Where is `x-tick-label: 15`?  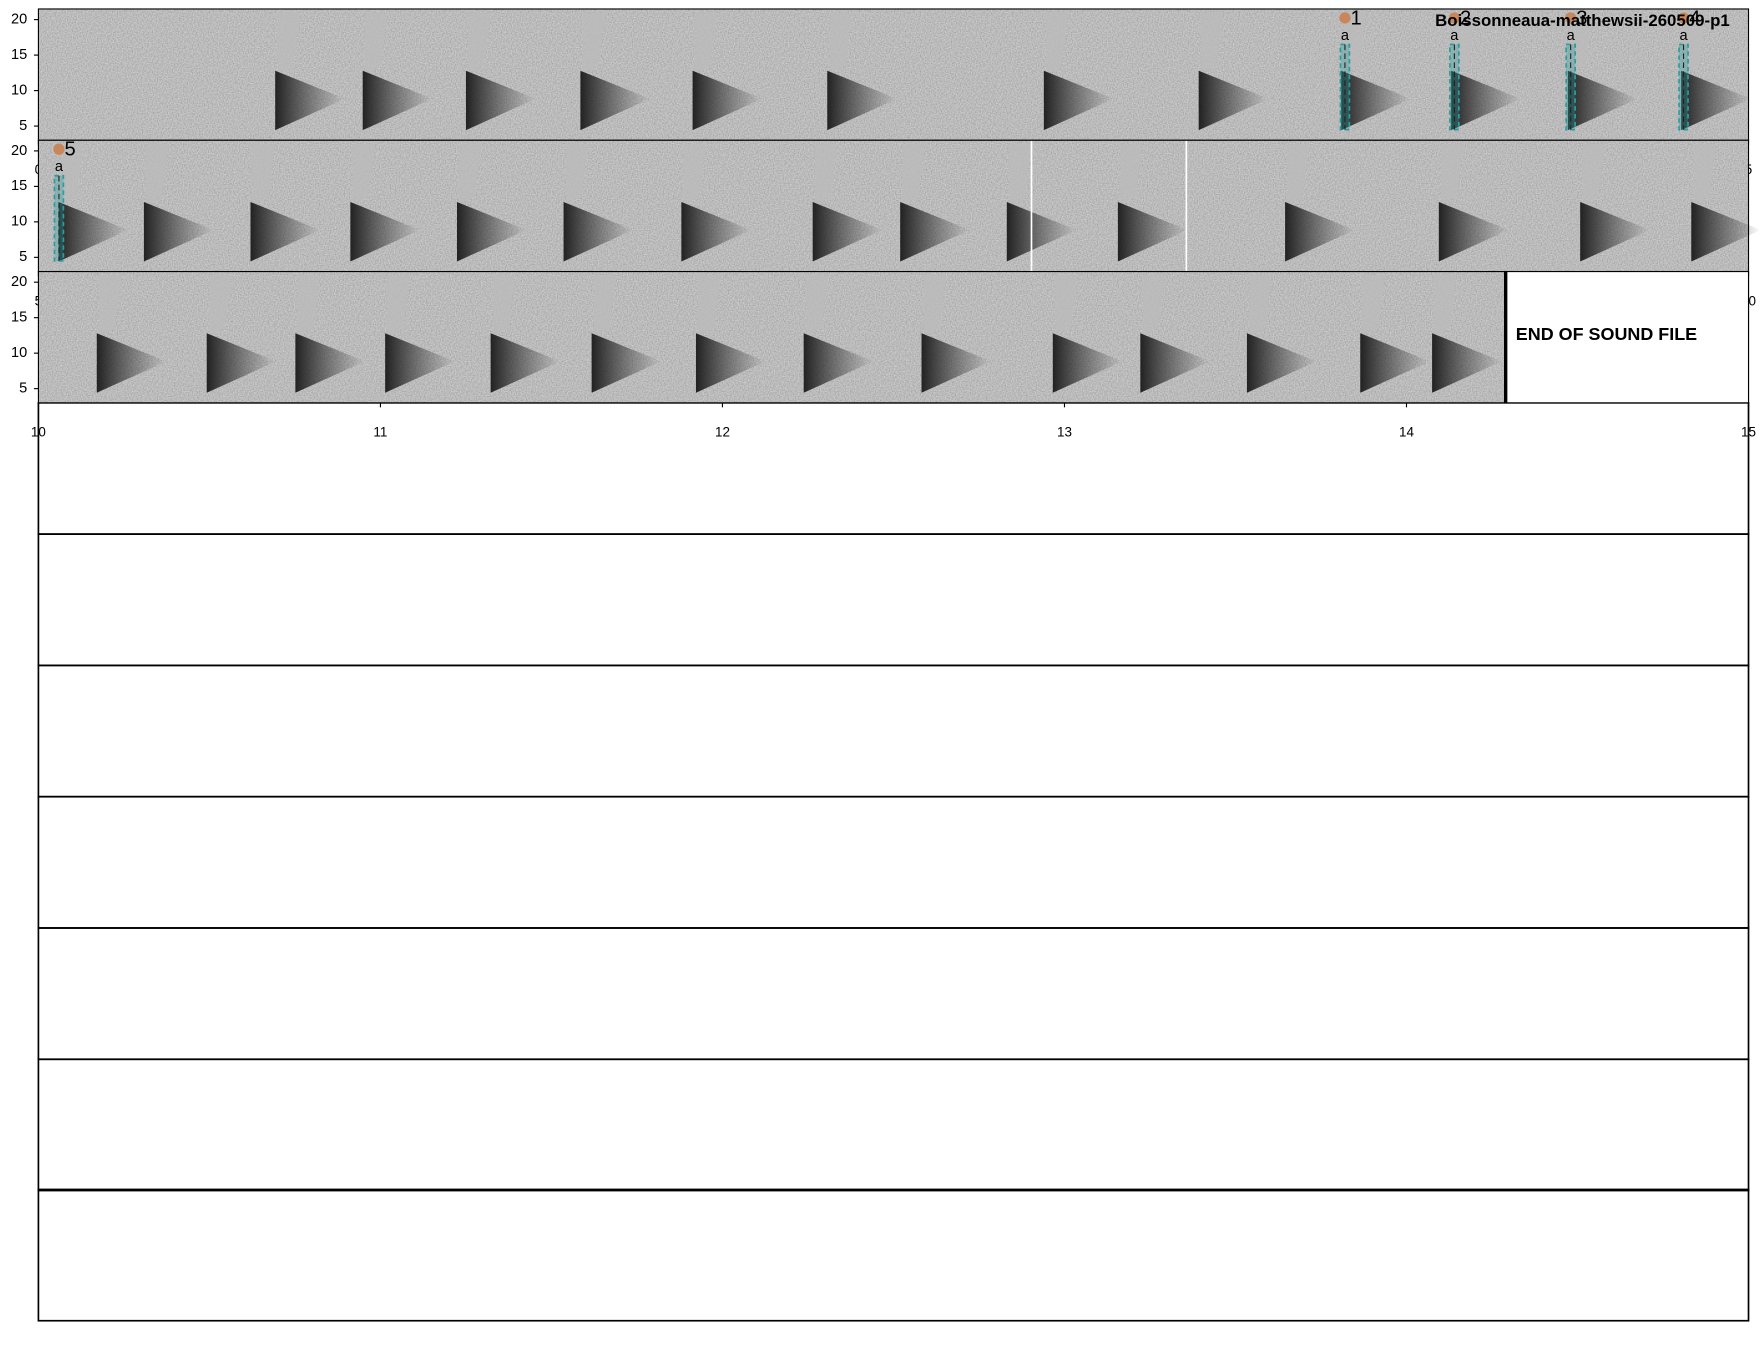
x-tick-label: 15 is located at coordinates (1748, 432).